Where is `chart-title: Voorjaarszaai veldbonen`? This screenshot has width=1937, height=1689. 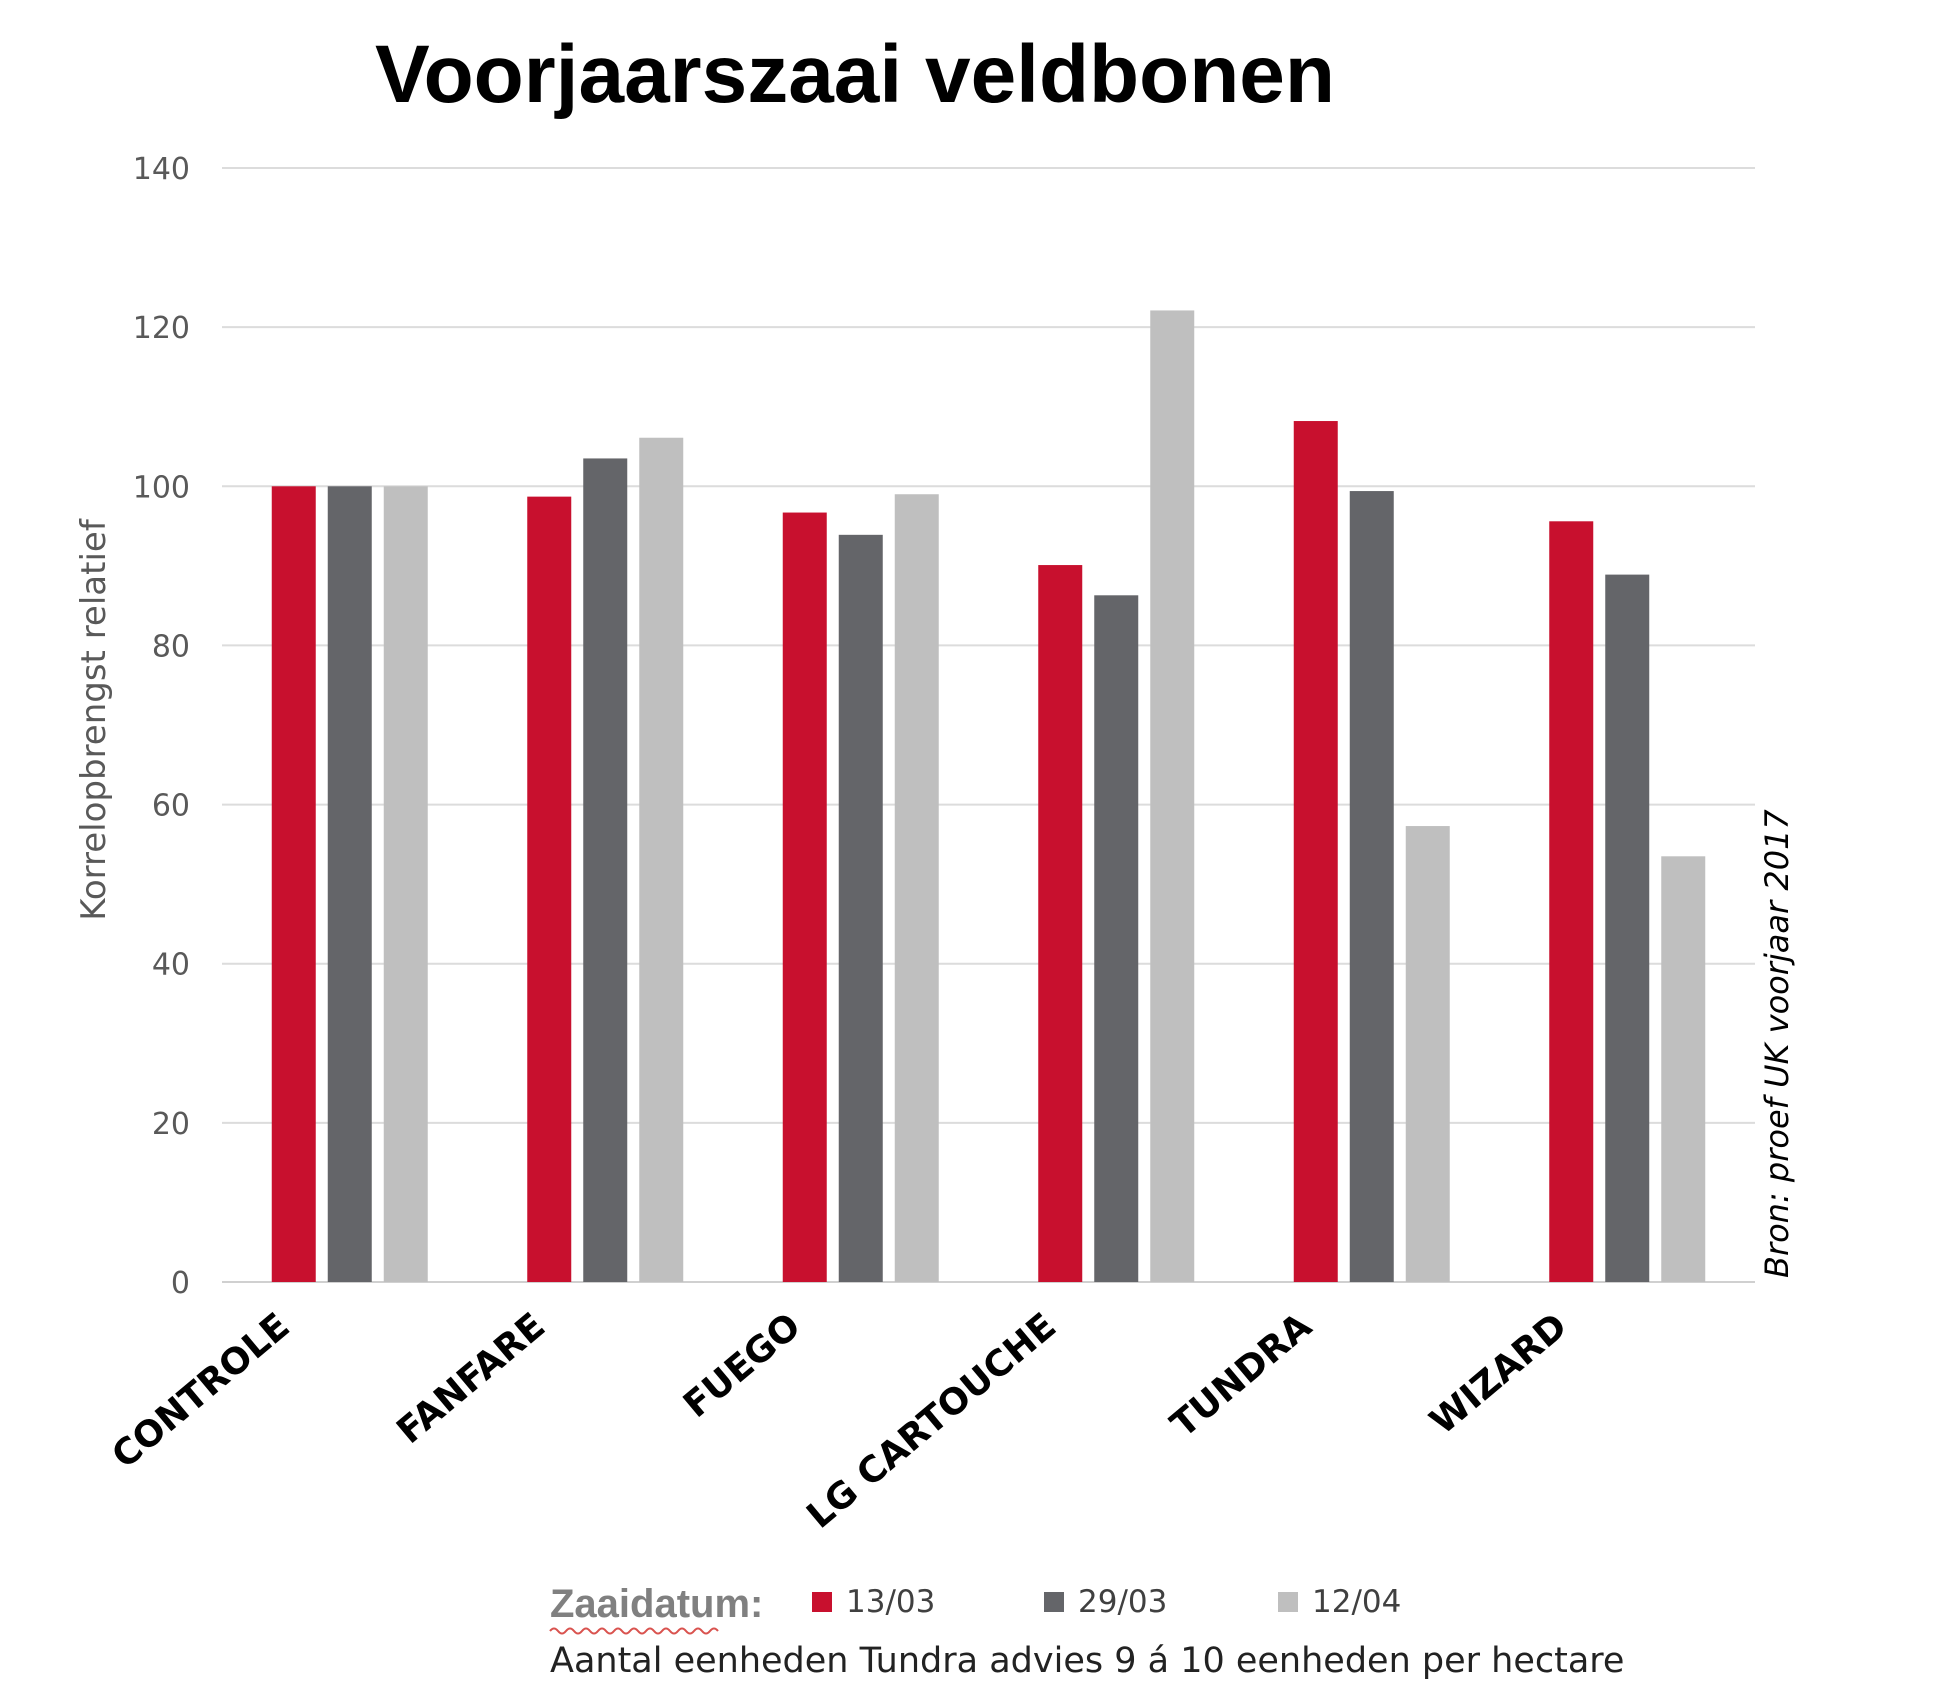 chart-title: Voorjaarszaai veldbonen is located at coordinates (855, 74).